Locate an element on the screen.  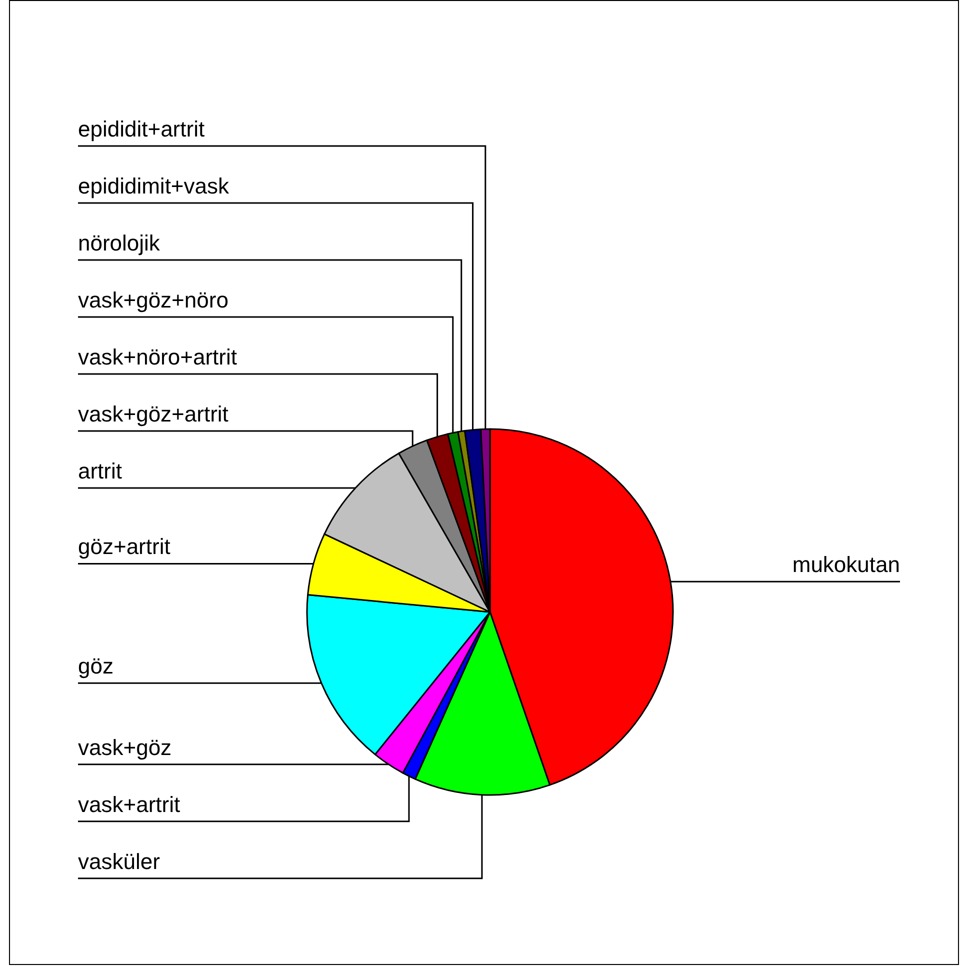
slice-label: nörolojik is located at coordinates (119, 243).